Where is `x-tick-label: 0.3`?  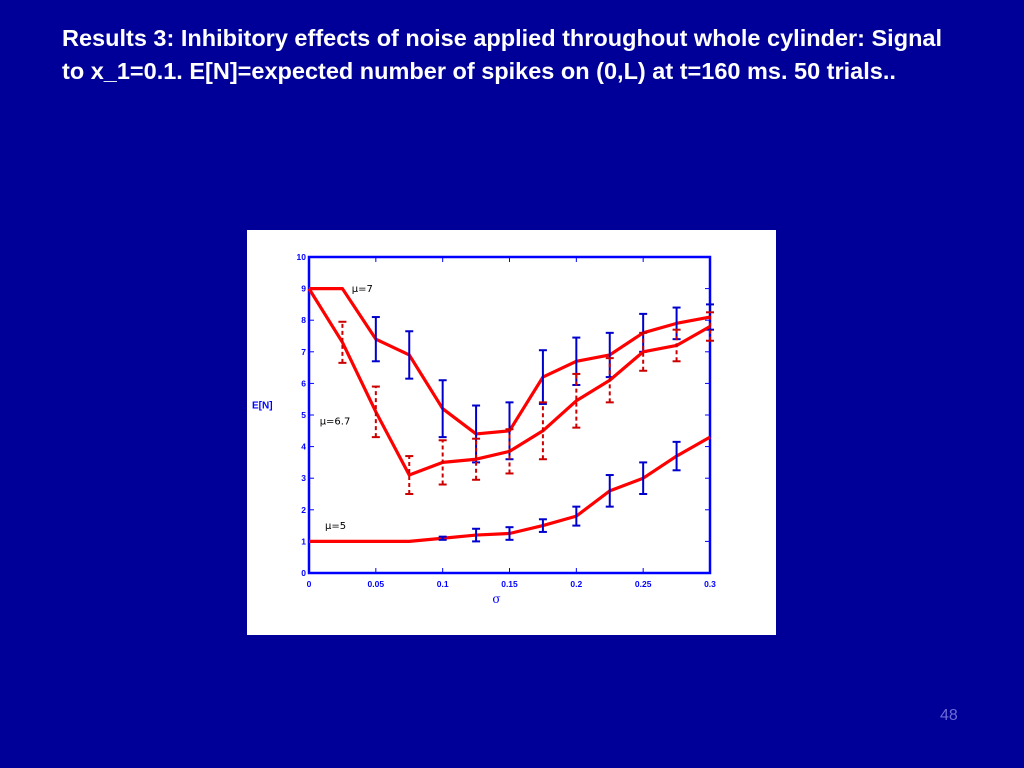
x-tick-label: 0.3 is located at coordinates (710, 584).